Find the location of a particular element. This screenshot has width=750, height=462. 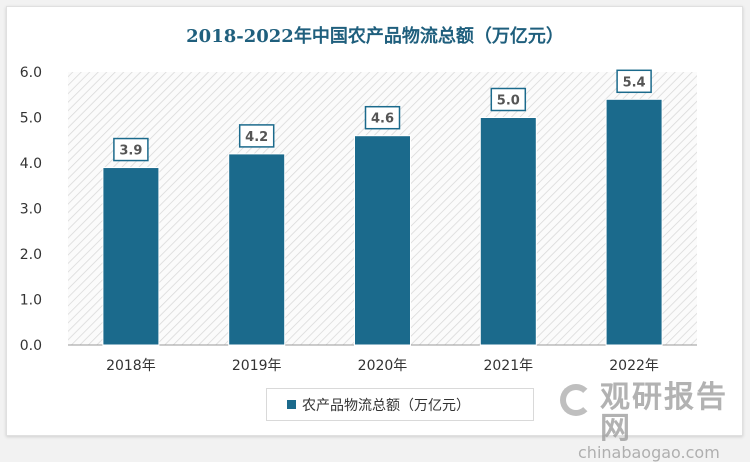

x-tick-label: 2020年 is located at coordinates (383, 366).